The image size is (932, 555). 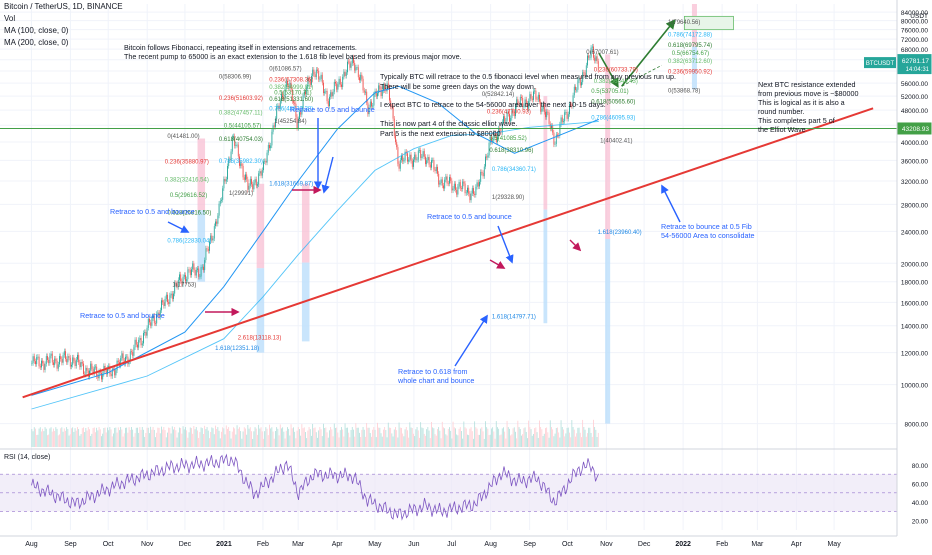 I want to click on retrace-label-f1: Retrace to bounce at 0.5 Fib, so click(x=706, y=226).